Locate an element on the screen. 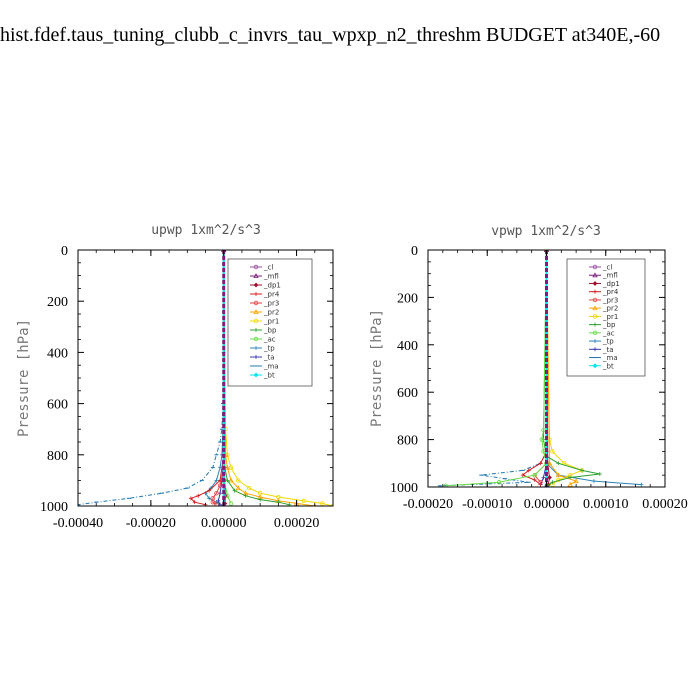  point-dp1 is located at coordinates (549, 477).